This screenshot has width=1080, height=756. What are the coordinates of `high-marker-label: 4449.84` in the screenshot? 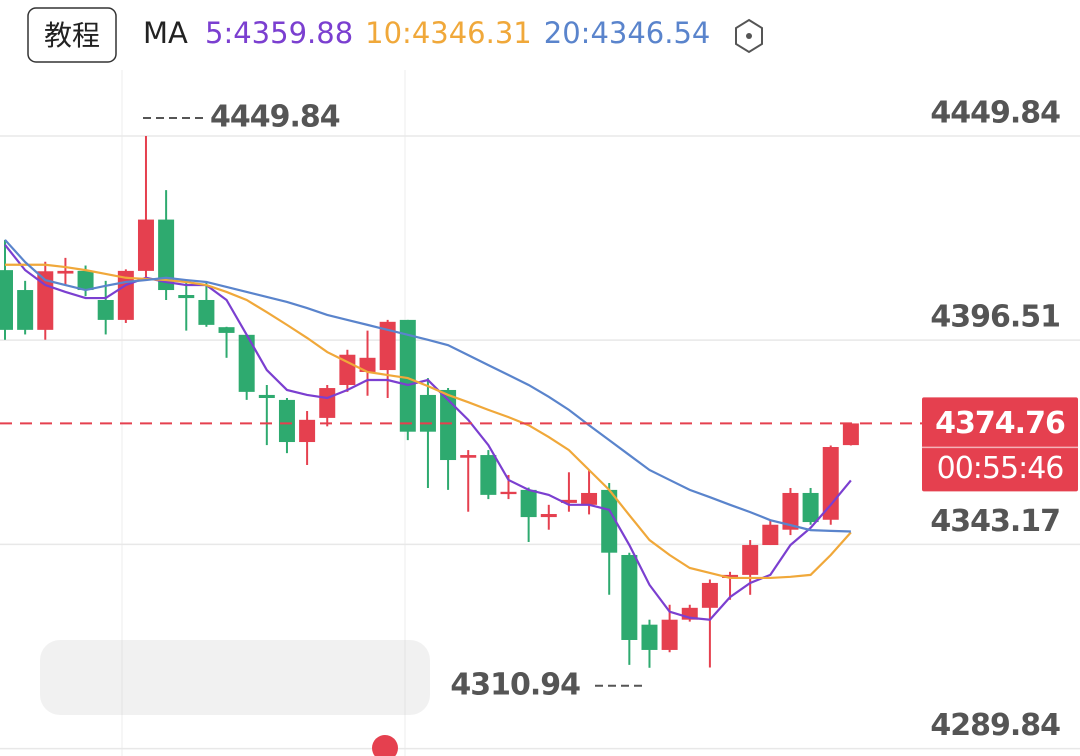 It's located at (275, 116).